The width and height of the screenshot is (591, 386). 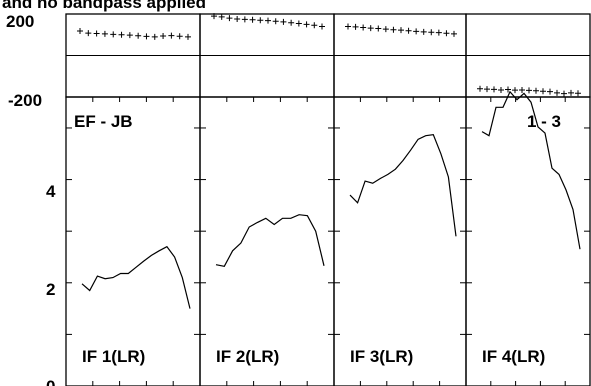 I want to click on panel-3-amplitude-line, so click(x=403, y=185).